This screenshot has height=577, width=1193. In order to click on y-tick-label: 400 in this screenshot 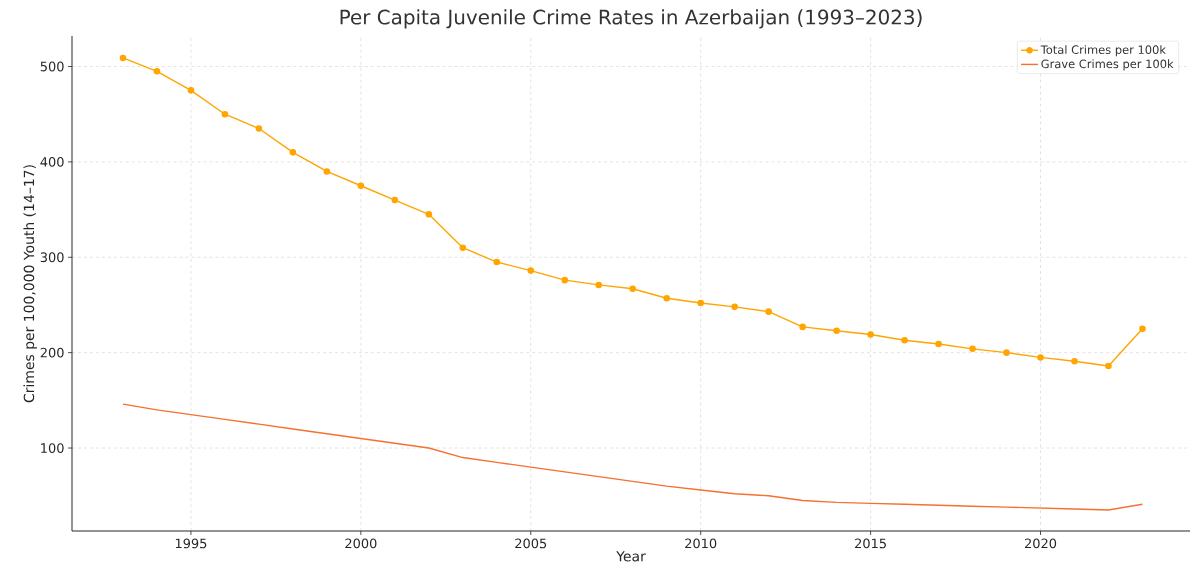, I will do `click(52, 162)`.